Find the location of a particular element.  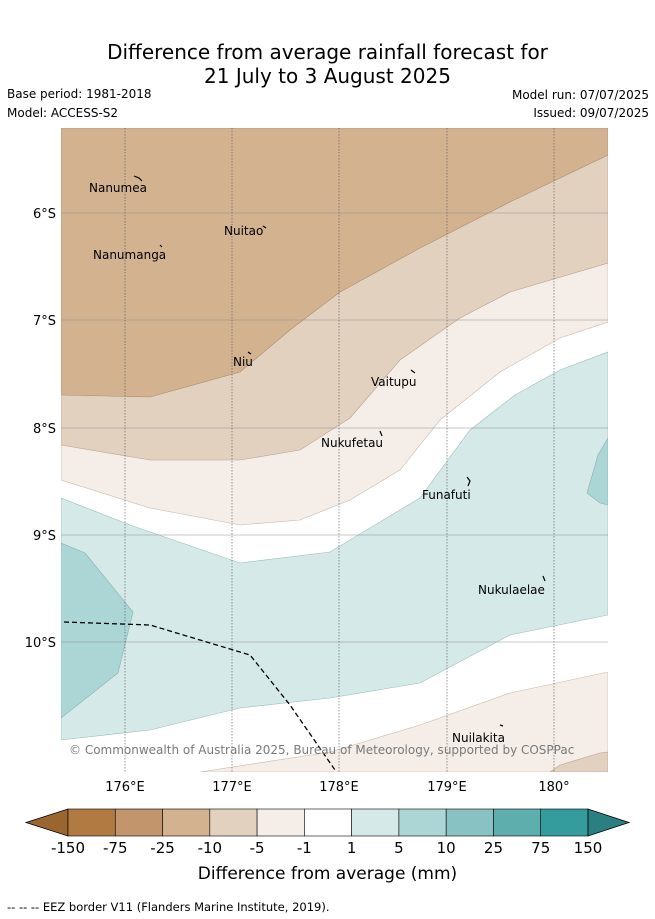

colorbar-tick-label: 5 is located at coordinates (399, 848).